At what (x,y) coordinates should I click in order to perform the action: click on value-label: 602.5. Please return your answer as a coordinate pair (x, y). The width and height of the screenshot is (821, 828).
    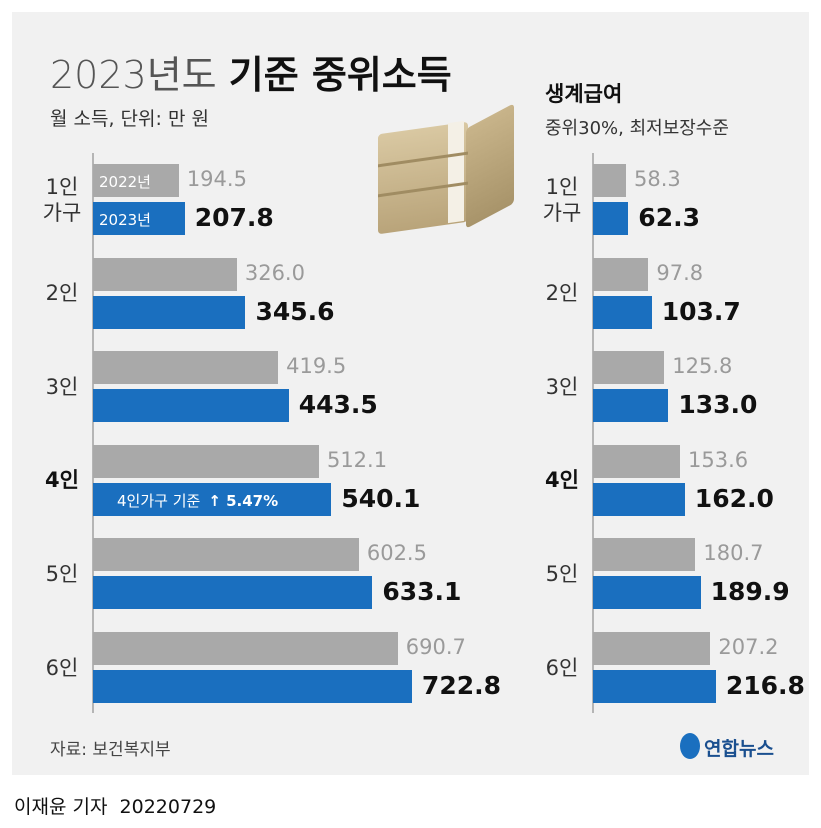
    Looking at the image, I should click on (396, 553).